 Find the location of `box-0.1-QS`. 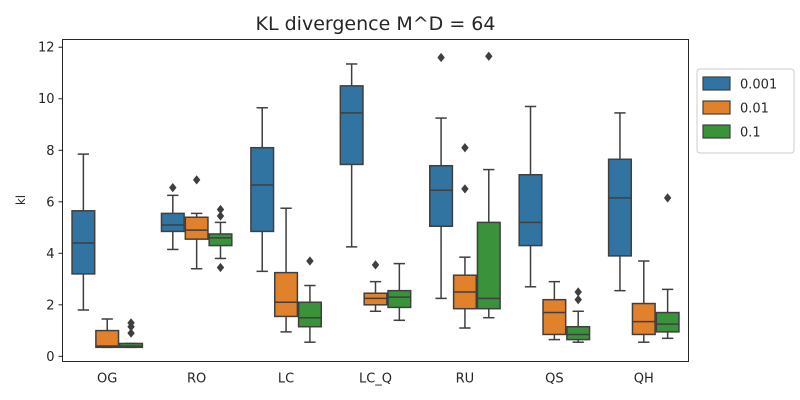

box-0.1-QS is located at coordinates (578, 315).